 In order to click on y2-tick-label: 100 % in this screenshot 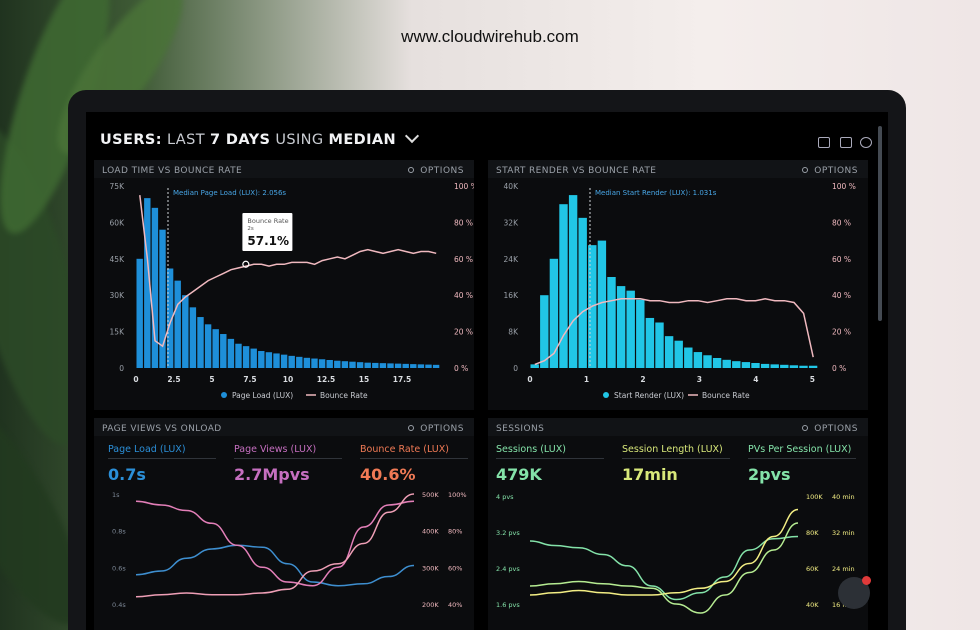, I will do `click(464, 186)`.